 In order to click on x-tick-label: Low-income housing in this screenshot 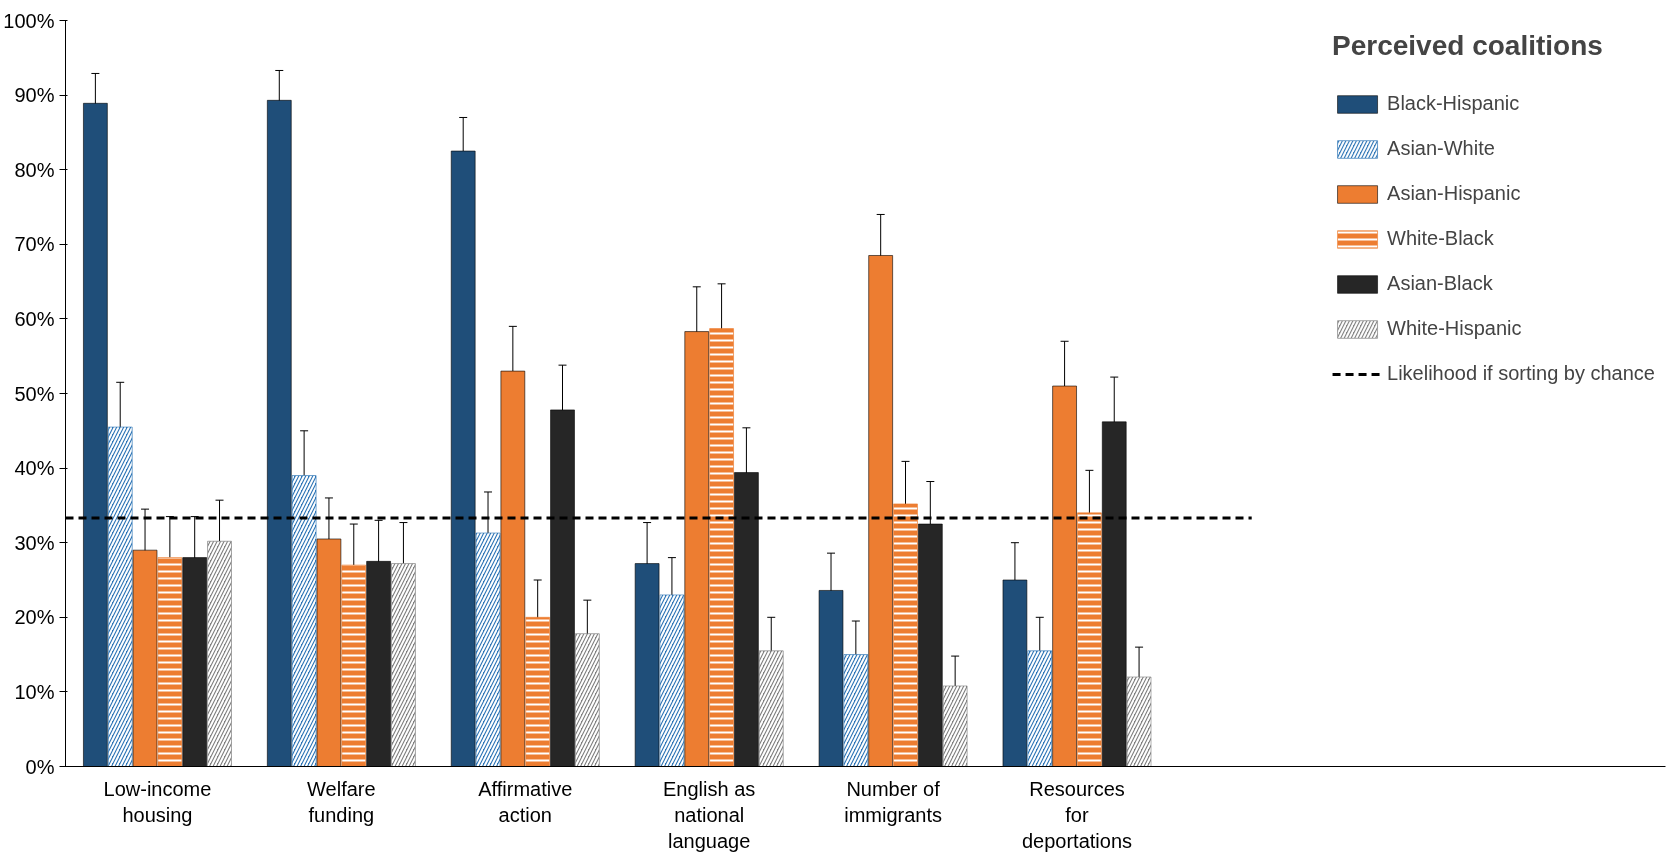, I will do `click(157, 801)`.